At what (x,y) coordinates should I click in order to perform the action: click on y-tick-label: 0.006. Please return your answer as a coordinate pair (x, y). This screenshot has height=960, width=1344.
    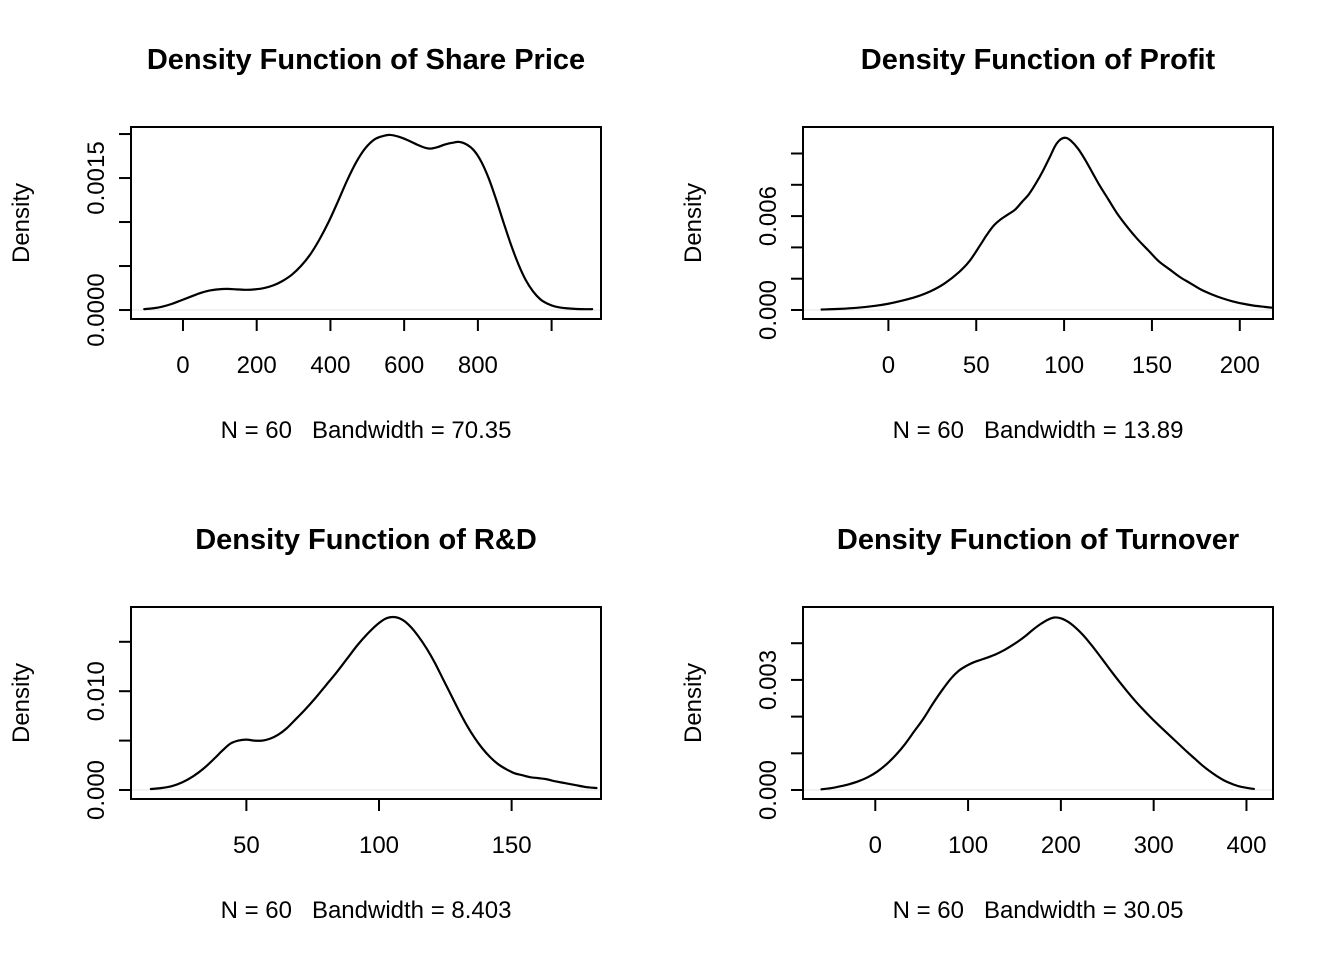
    Looking at the image, I should click on (768, 216).